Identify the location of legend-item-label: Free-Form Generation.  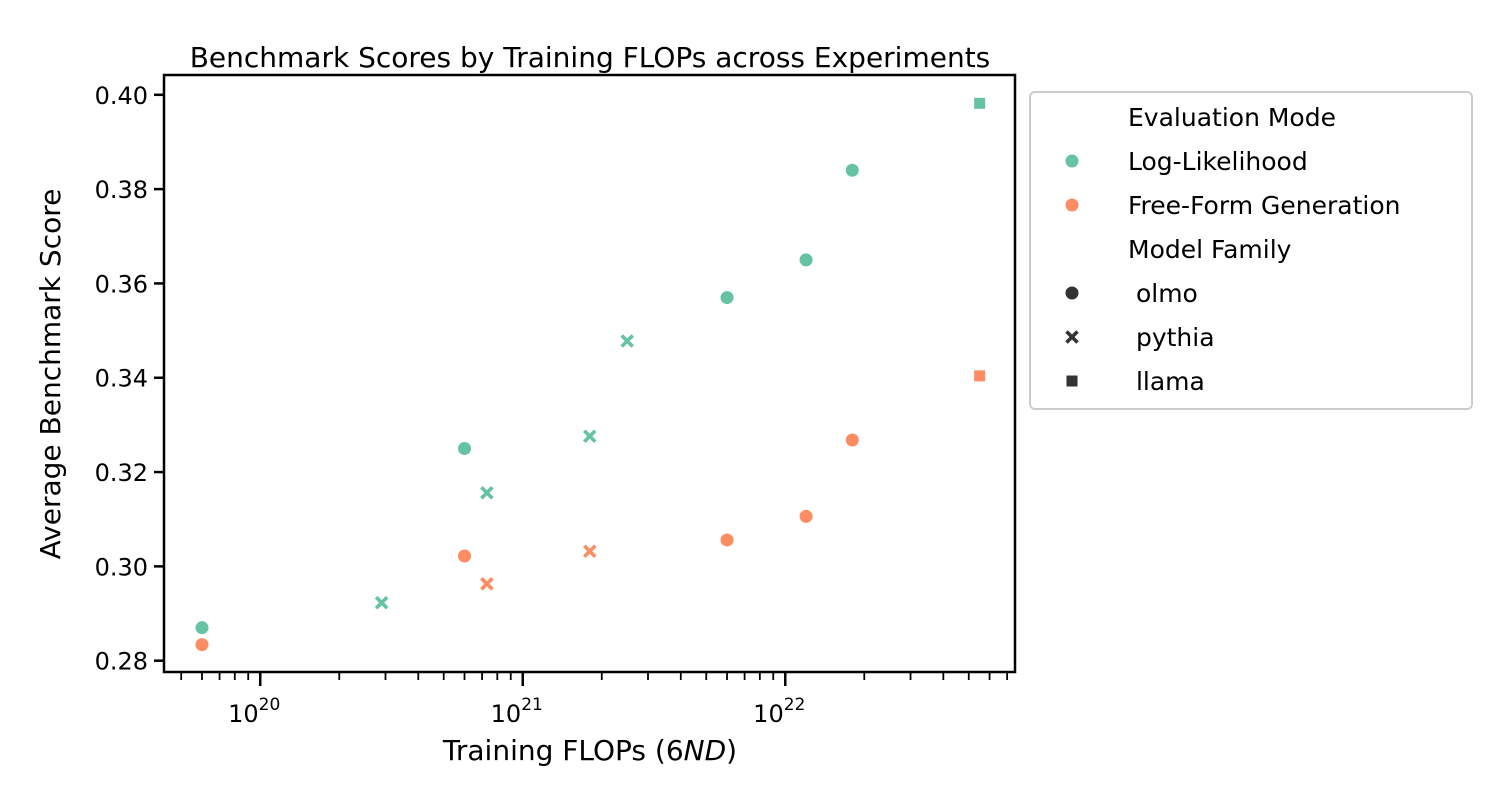
(1264, 205).